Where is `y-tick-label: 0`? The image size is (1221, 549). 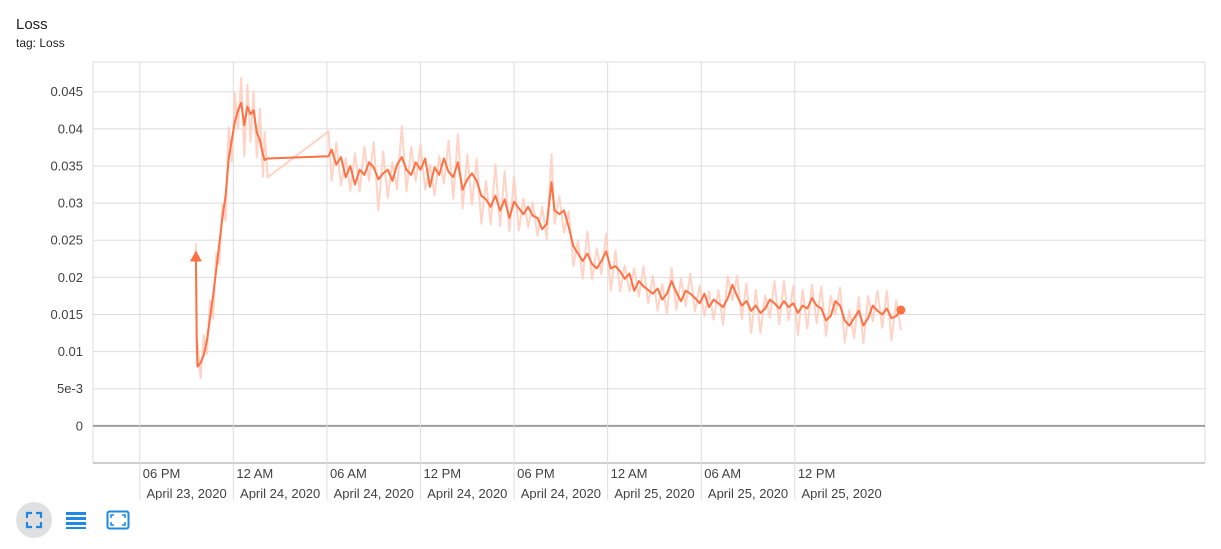 y-tick-label: 0 is located at coordinates (79, 425).